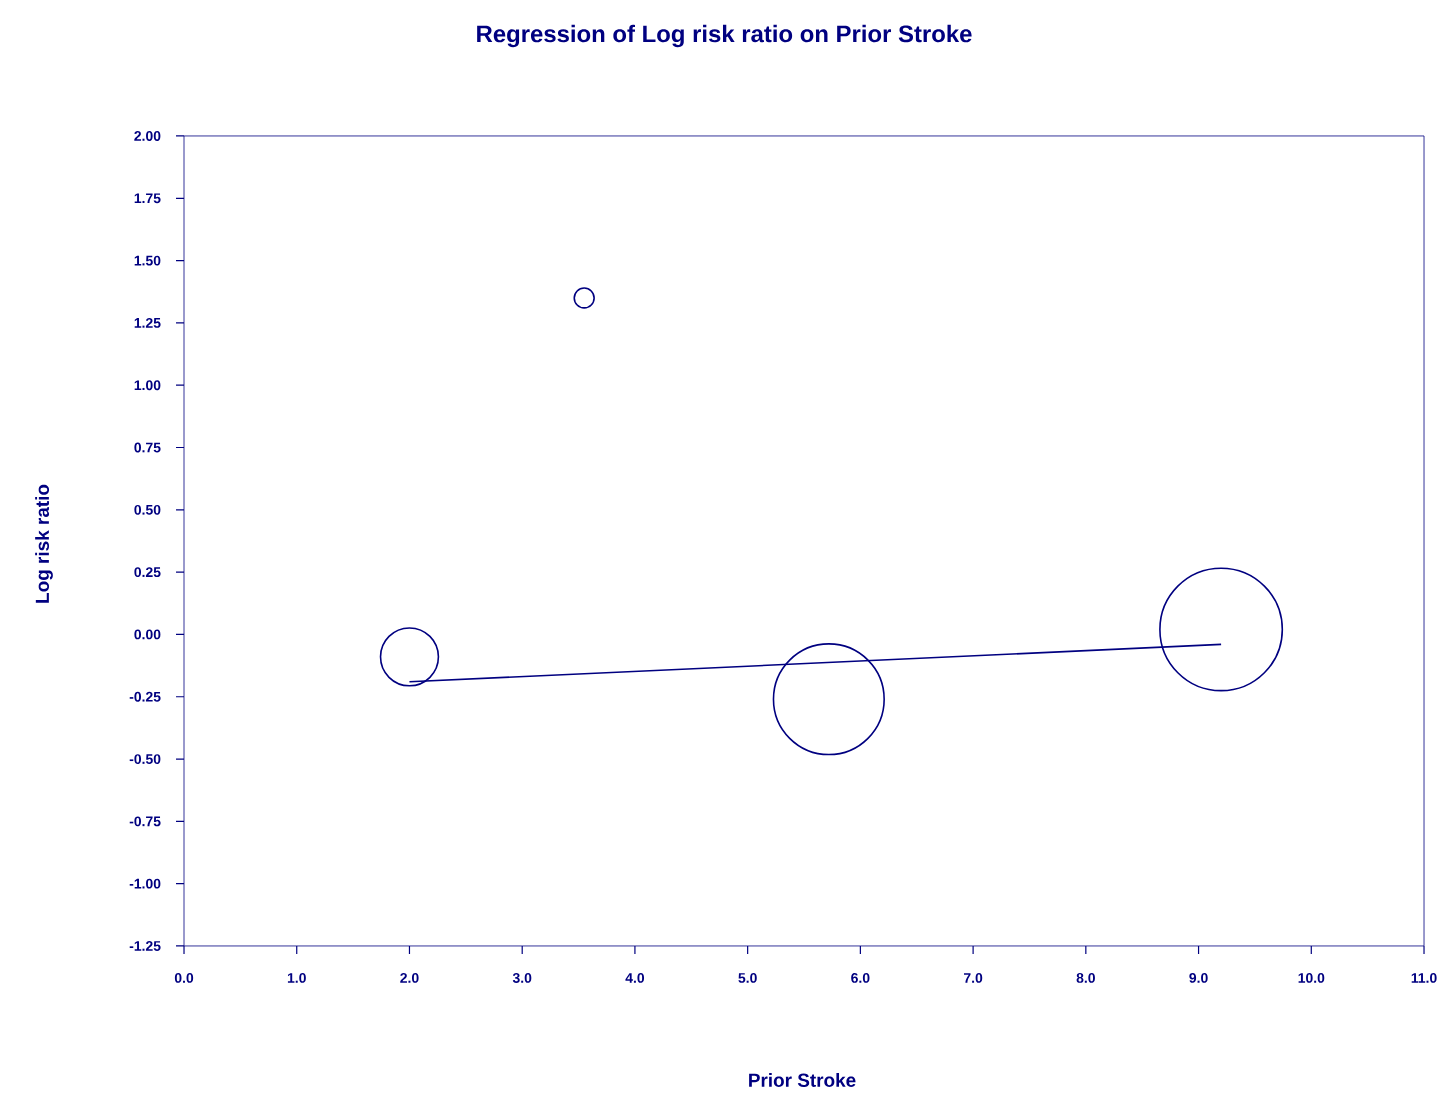  What do you see at coordinates (802, 1080) in the screenshot?
I see `x-axis-title: Prior Stroke` at bounding box center [802, 1080].